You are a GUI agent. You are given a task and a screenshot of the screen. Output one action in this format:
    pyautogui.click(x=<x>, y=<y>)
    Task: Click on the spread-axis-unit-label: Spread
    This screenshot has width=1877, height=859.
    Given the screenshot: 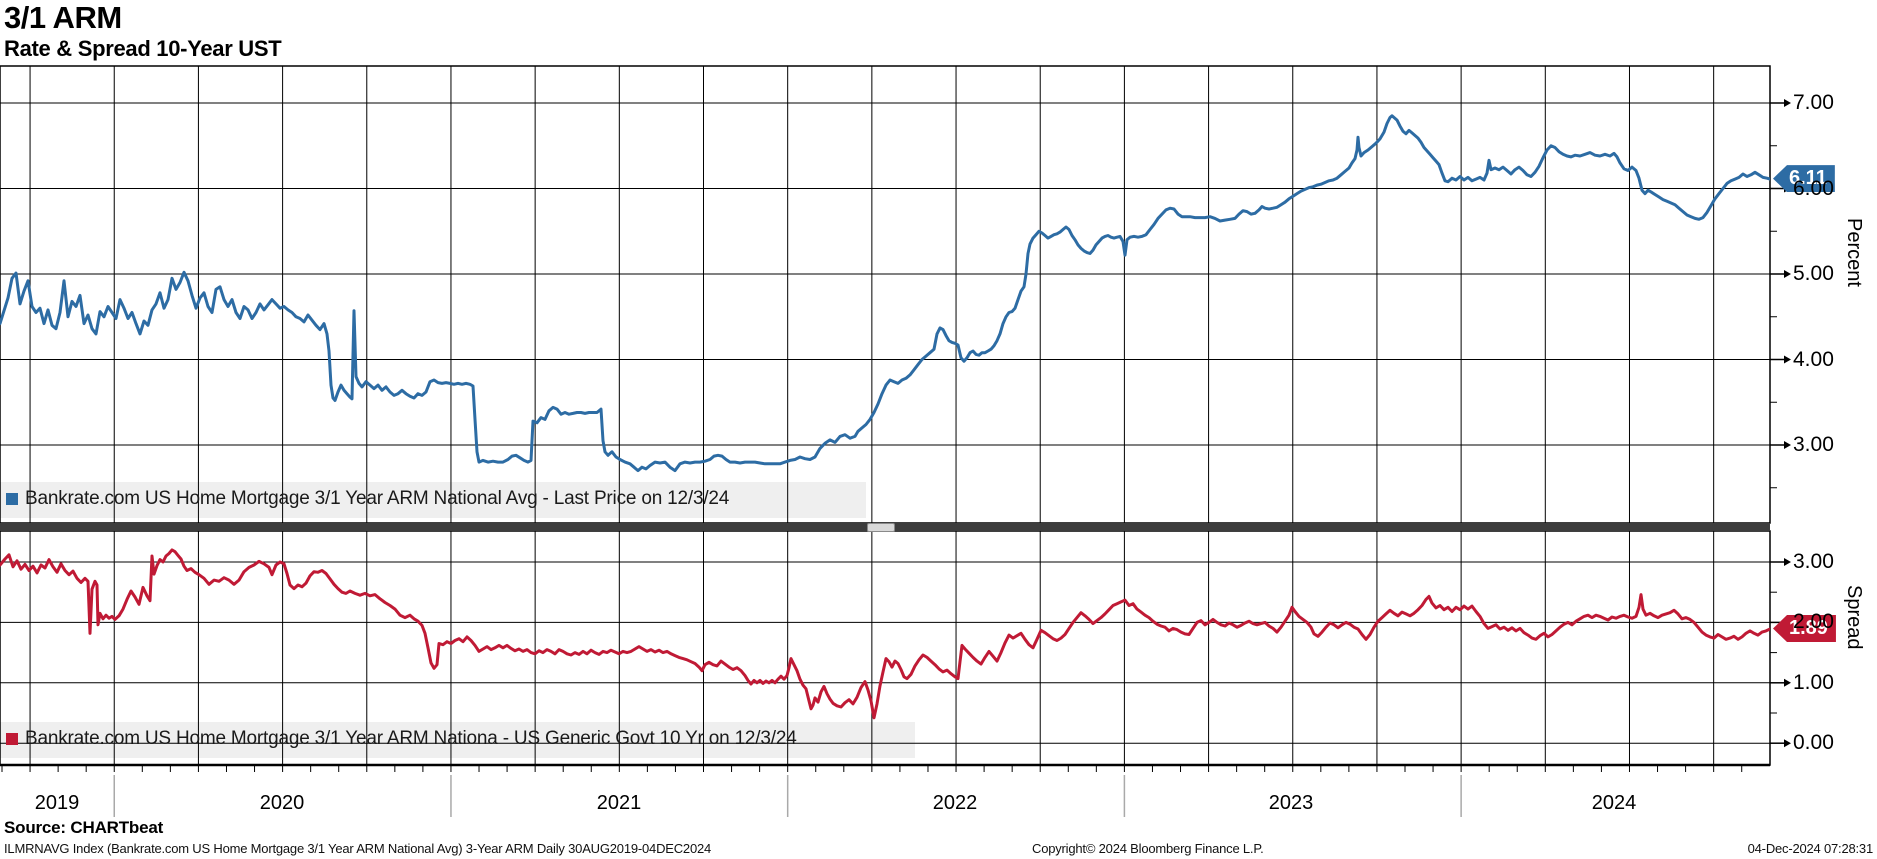 What is the action you would take?
    pyautogui.click(x=1854, y=617)
    